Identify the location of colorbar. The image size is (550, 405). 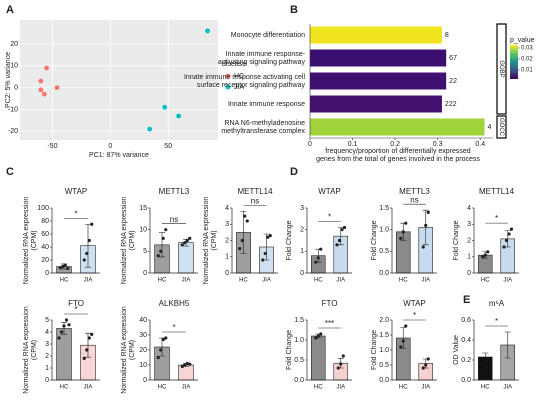
(514, 62).